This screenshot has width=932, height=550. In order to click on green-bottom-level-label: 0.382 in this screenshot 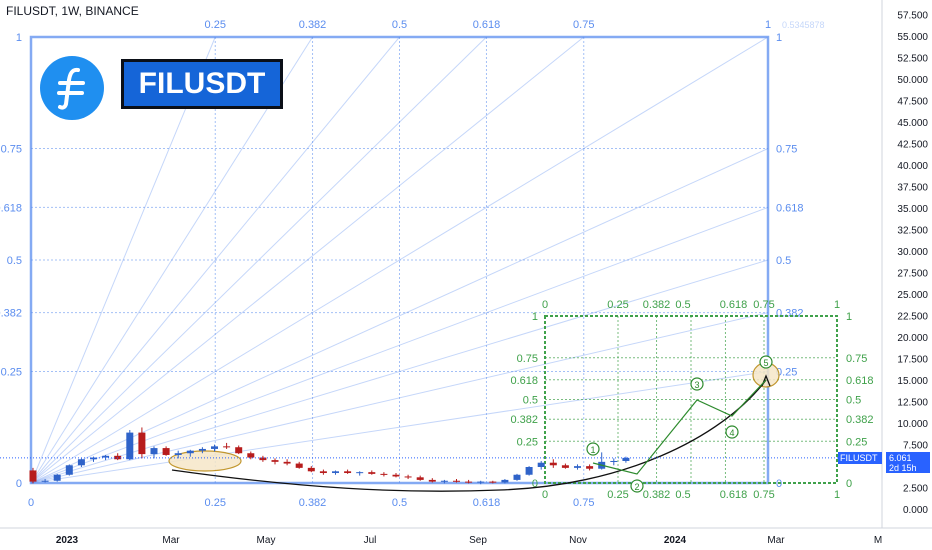, I will do `click(657, 495)`.